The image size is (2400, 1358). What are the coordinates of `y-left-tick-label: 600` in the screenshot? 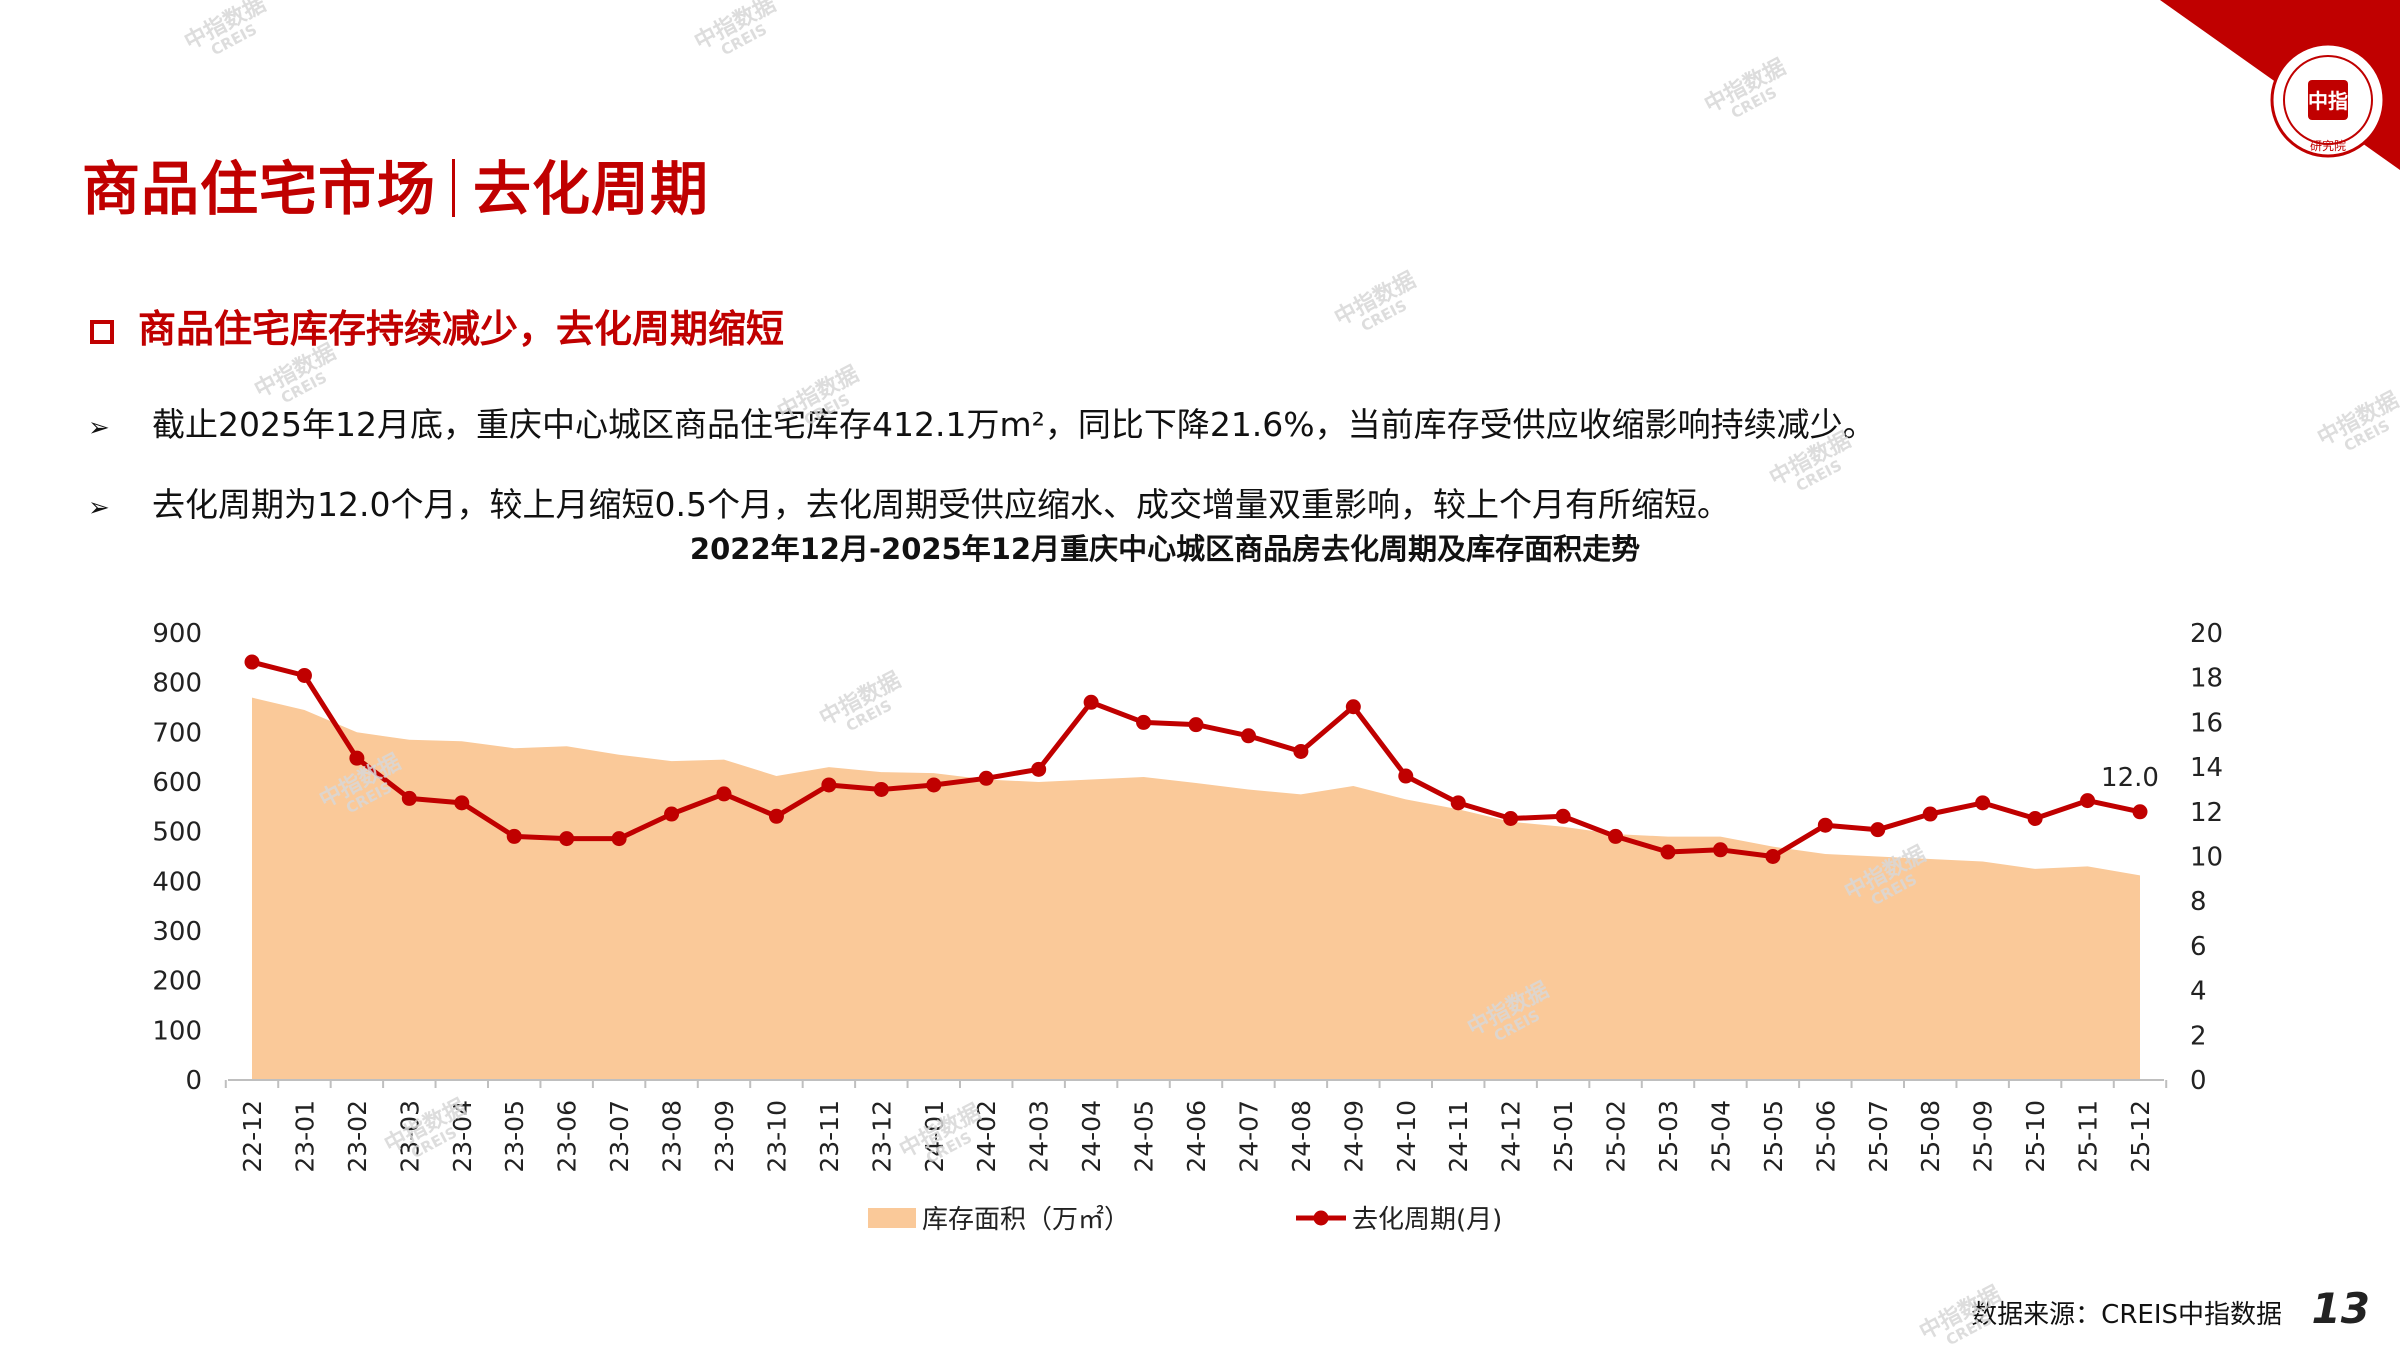 It's located at (177, 783).